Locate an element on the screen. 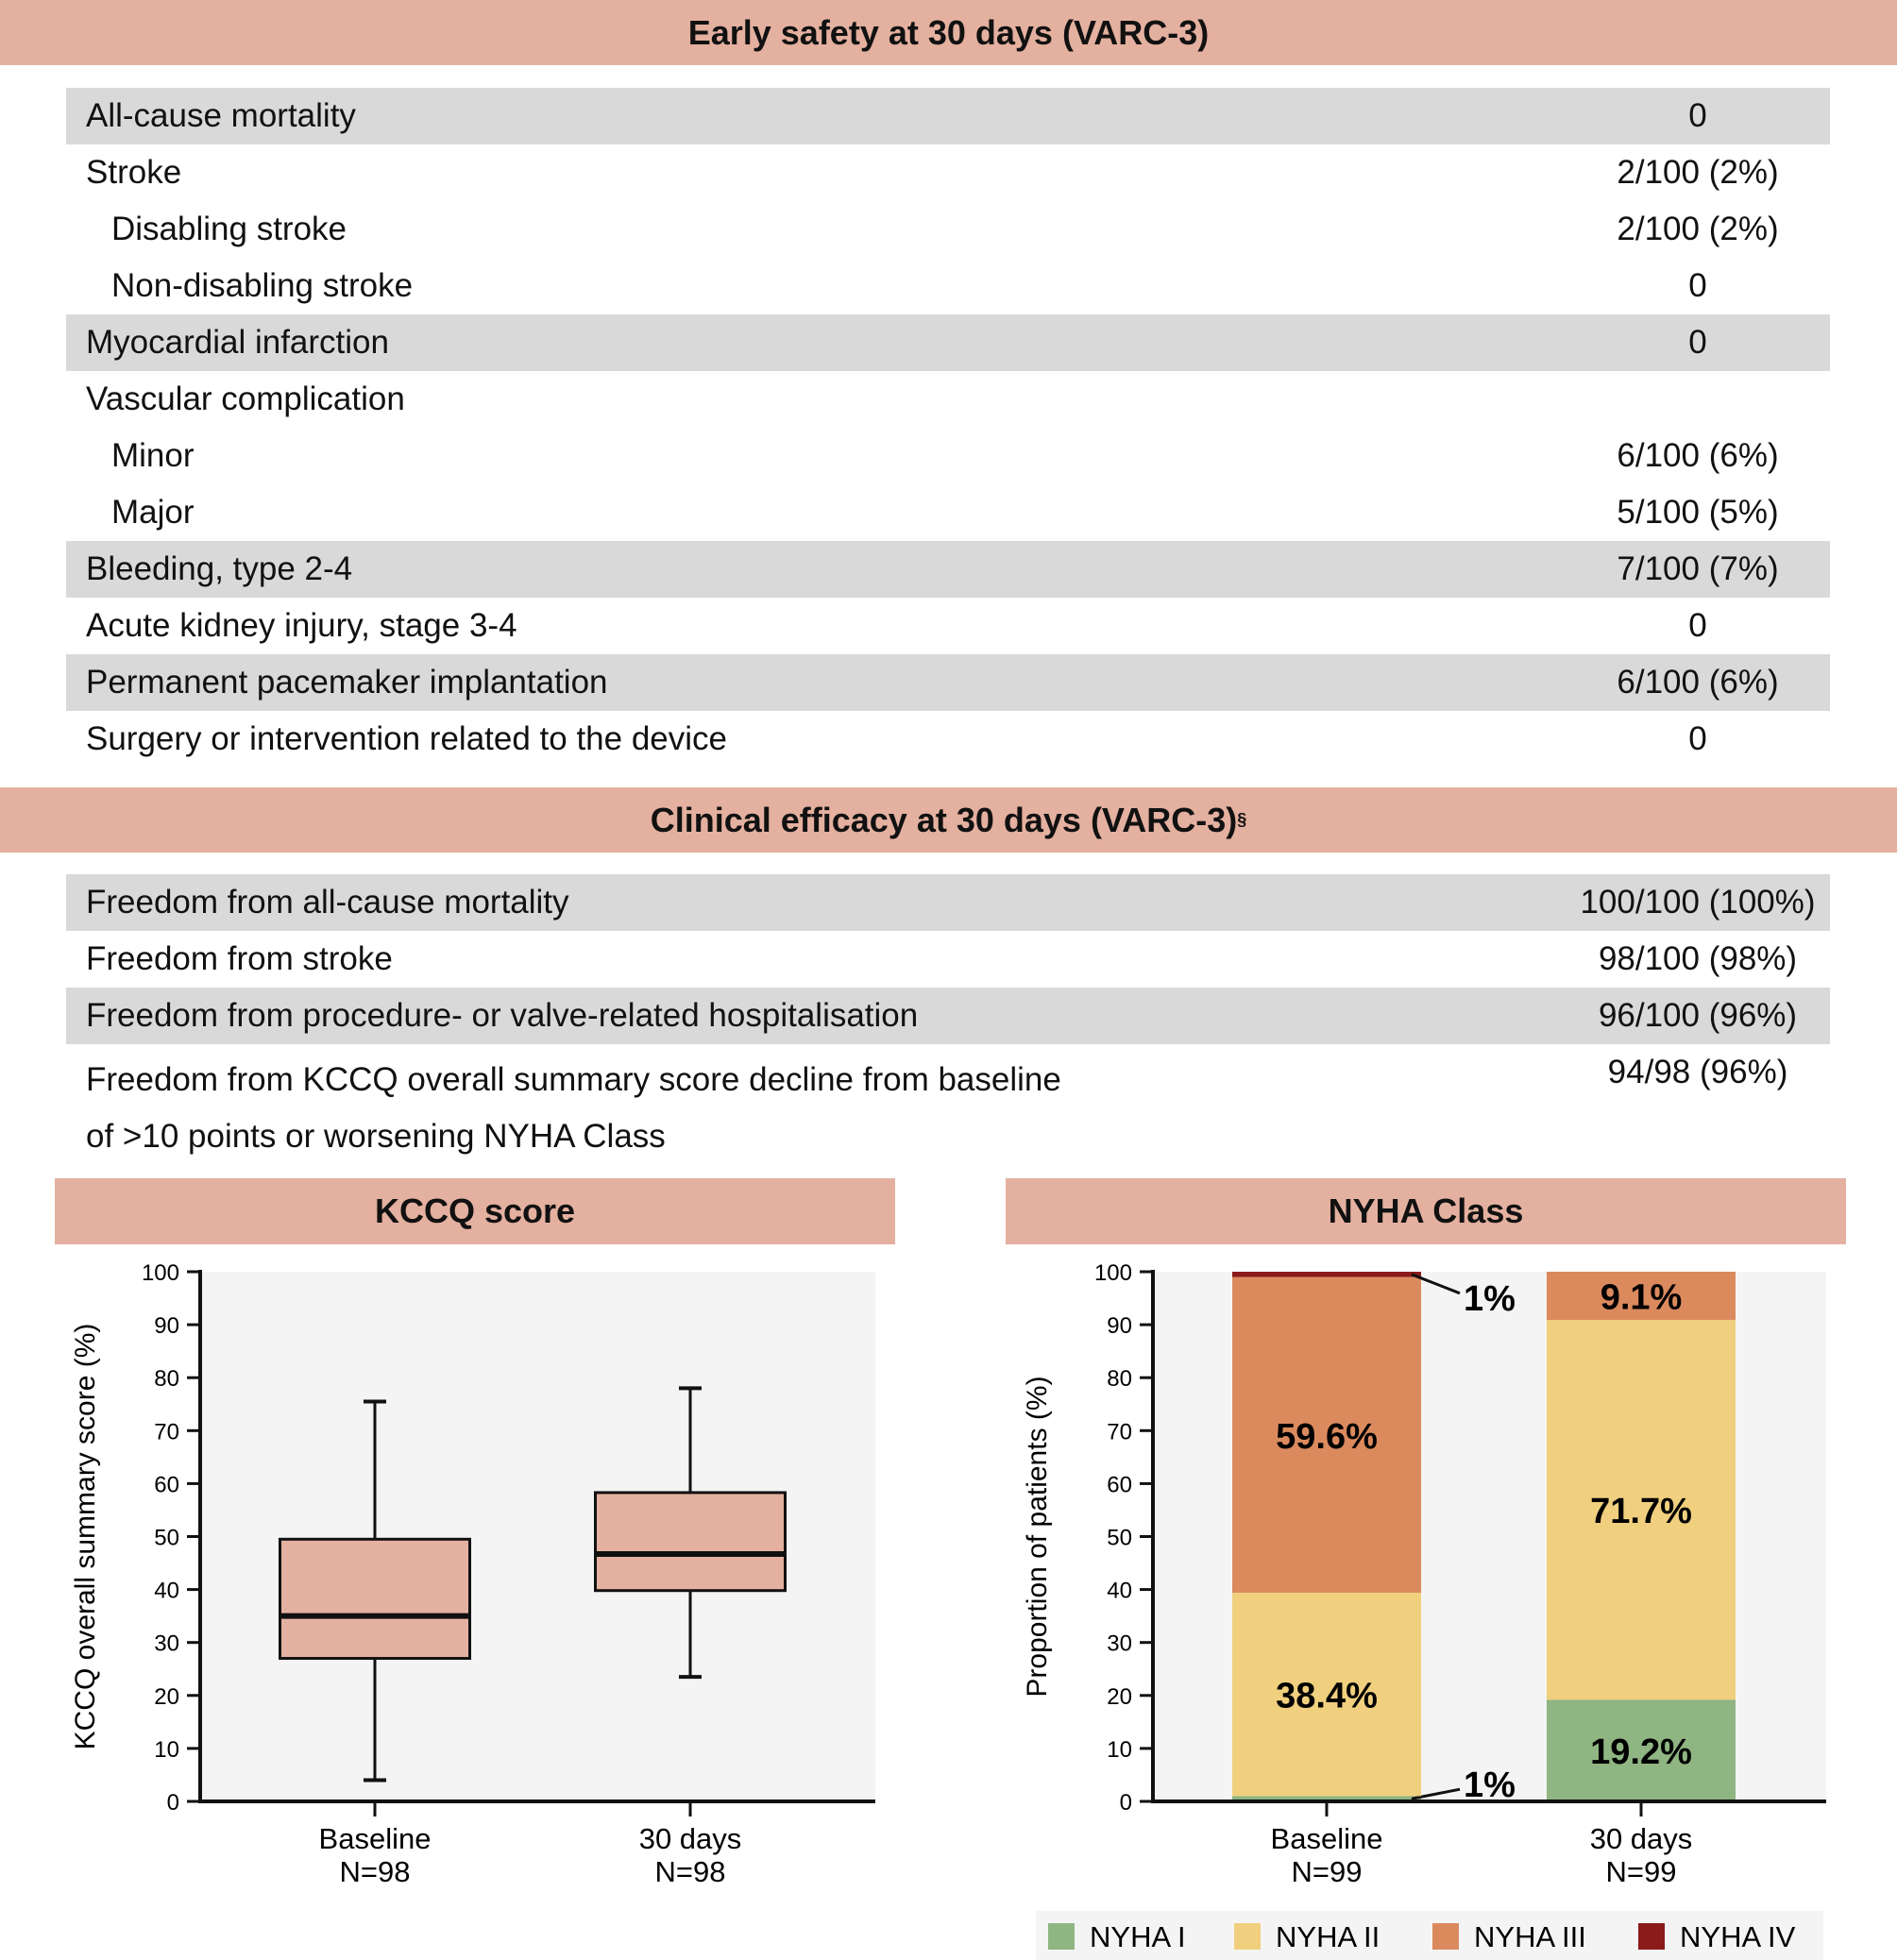 The height and width of the screenshot is (1960, 1897). table-row: Minor 6/100 (6%) is located at coordinates (948, 456).